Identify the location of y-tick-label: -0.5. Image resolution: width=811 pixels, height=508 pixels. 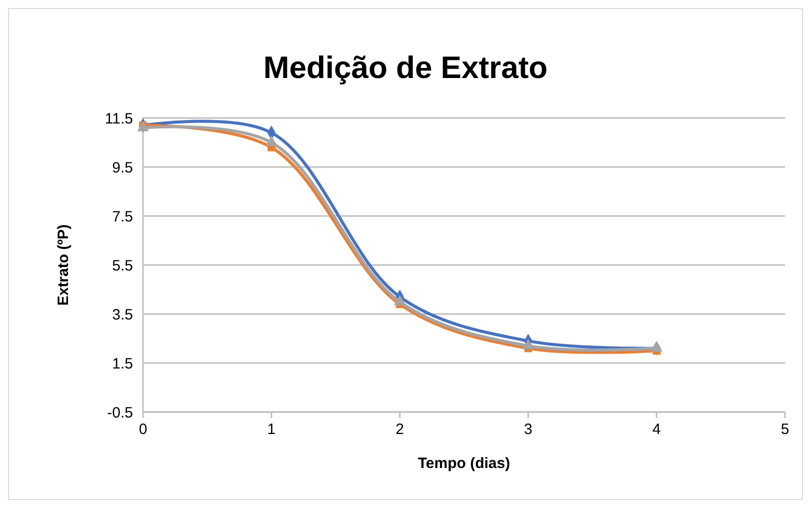
(120, 413).